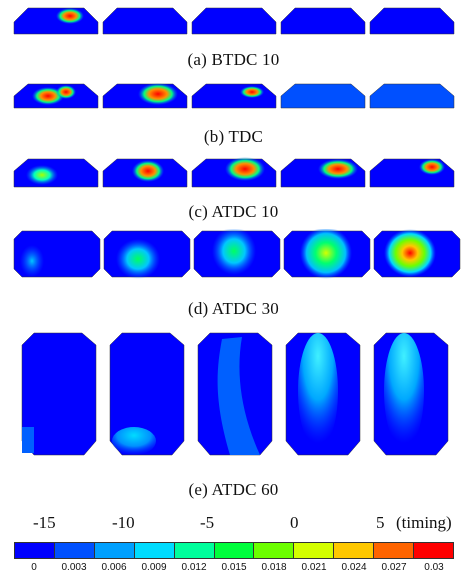 The height and width of the screenshot is (581, 467). I want to click on legend-tick-label: 0.024, so click(354, 567).